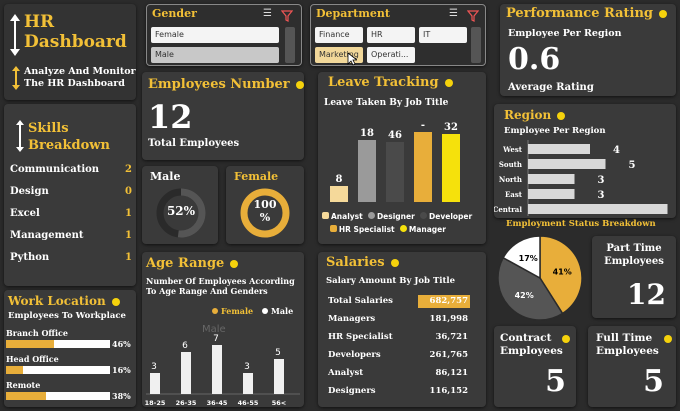 This screenshot has width=680, height=411. I want to click on leave-chart: 8 18 46 - 32, so click(395, 161).